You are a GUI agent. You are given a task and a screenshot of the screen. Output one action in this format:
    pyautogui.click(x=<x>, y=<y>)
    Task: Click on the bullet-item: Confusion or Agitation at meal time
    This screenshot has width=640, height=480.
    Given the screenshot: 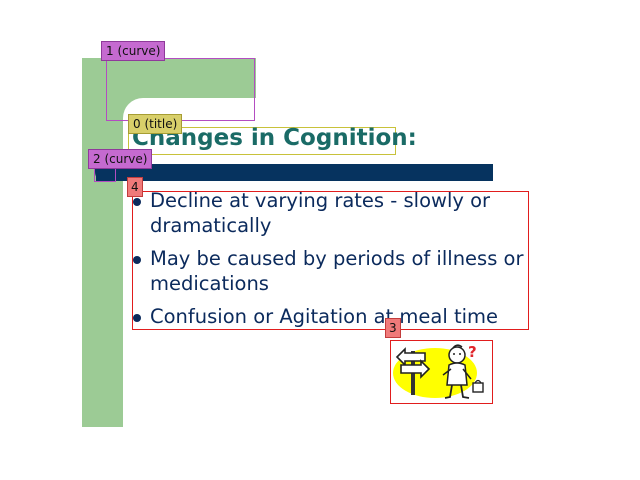 What is the action you would take?
    pyautogui.click(x=330, y=316)
    